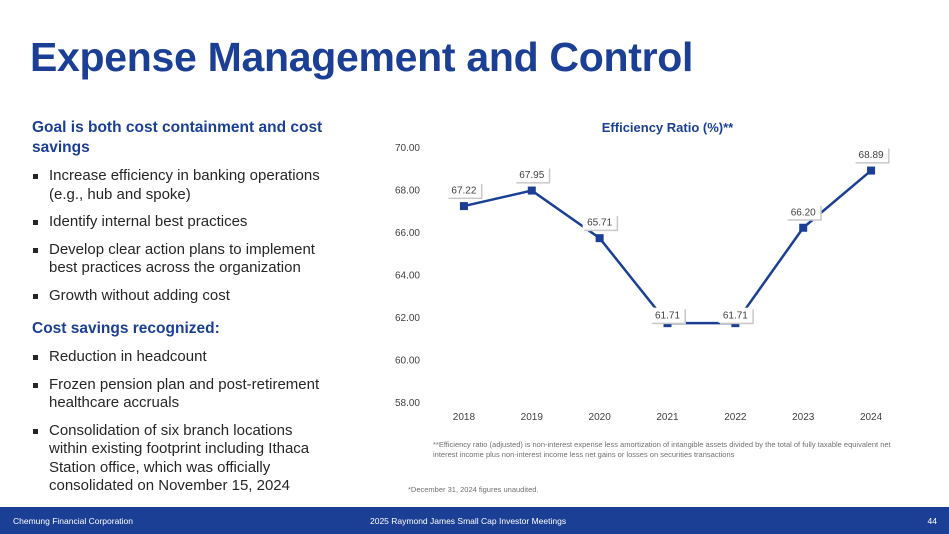 Image resolution: width=949 pixels, height=534 pixels. I want to click on y-tick-label: 60.00, so click(407, 361).